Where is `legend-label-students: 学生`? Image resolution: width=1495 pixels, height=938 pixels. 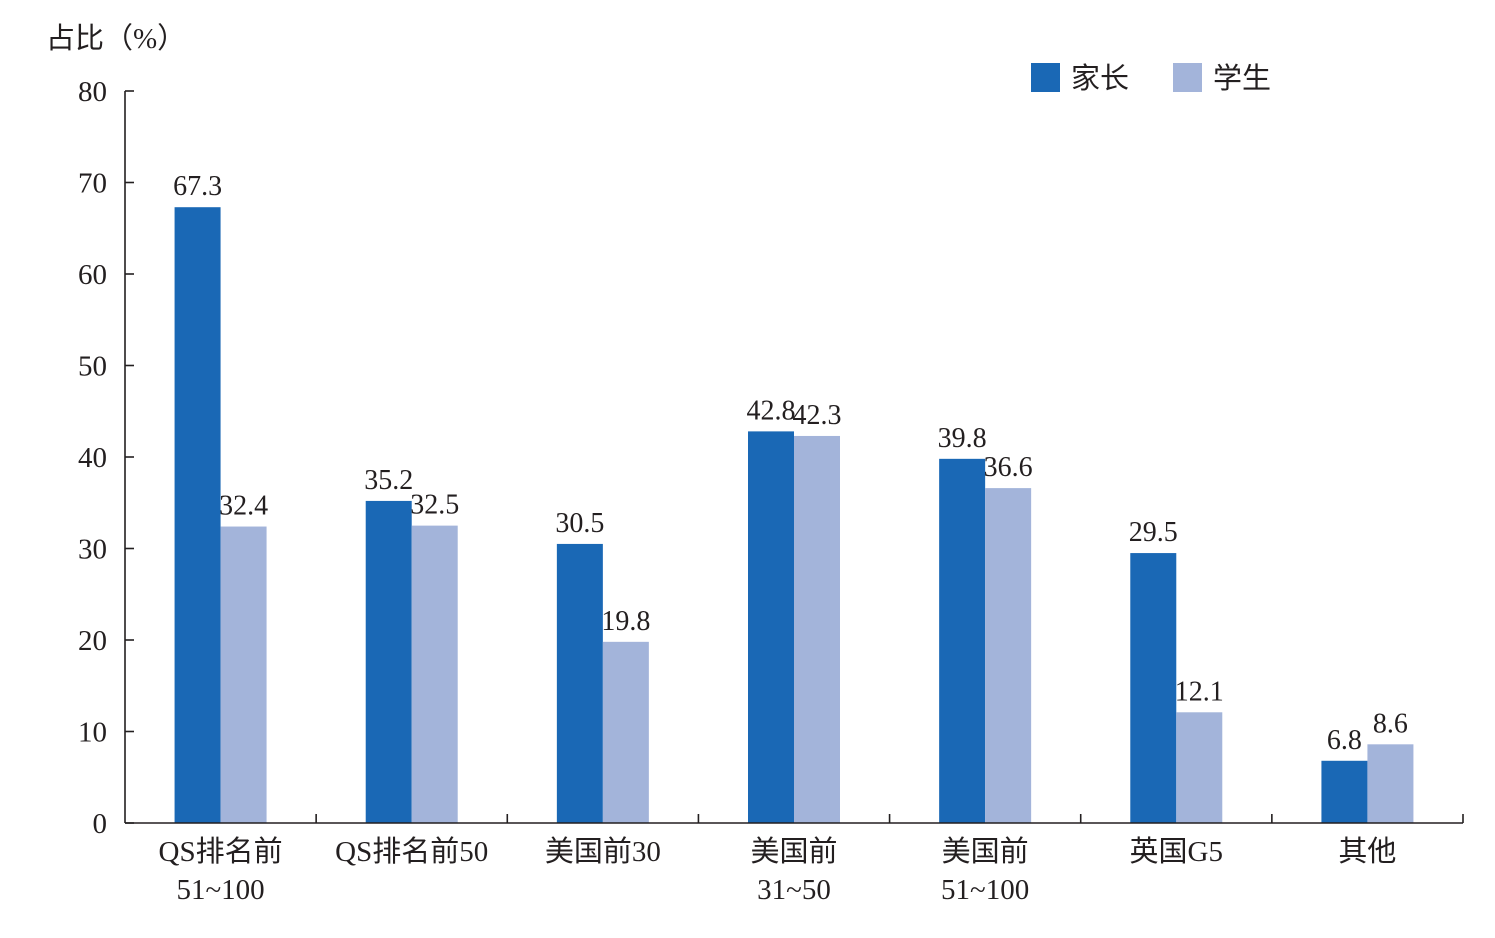 legend-label-students: 学生 is located at coordinates (1242, 78).